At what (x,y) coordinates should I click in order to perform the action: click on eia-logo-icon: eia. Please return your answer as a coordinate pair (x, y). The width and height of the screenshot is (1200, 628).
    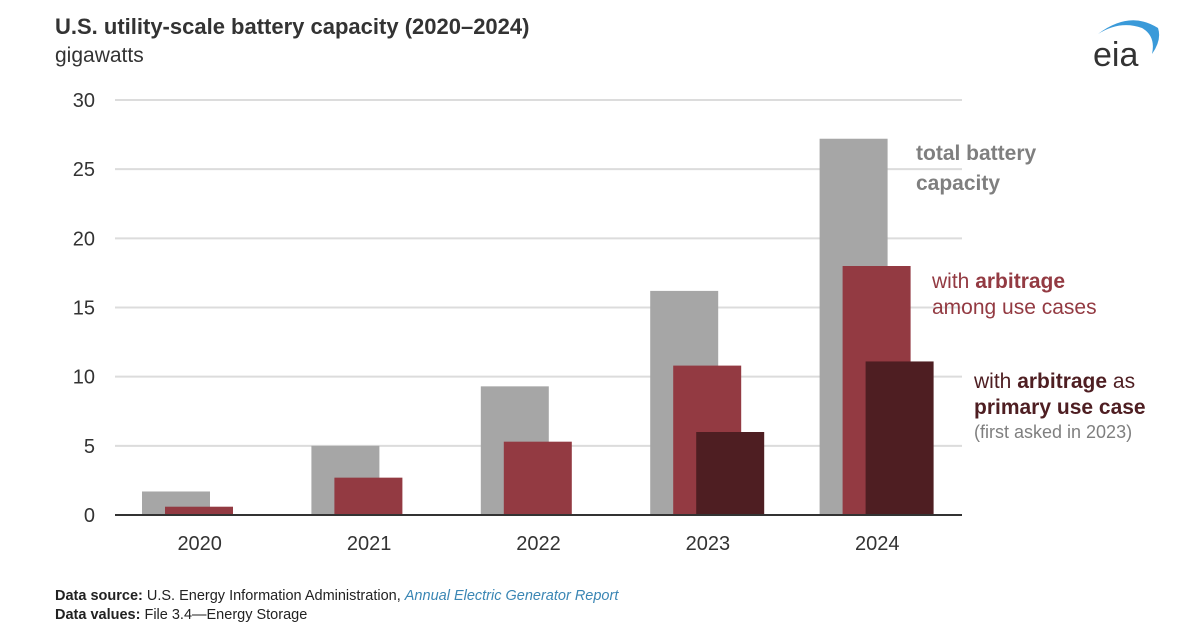
    Looking at the image, I should click on (1126, 45).